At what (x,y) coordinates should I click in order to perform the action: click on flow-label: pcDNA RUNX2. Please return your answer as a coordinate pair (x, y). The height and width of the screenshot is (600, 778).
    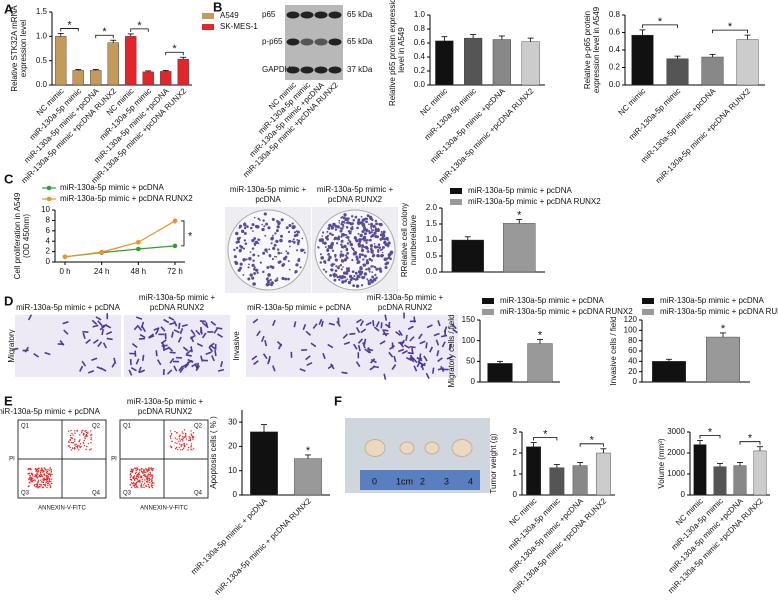
    Looking at the image, I should click on (165, 411).